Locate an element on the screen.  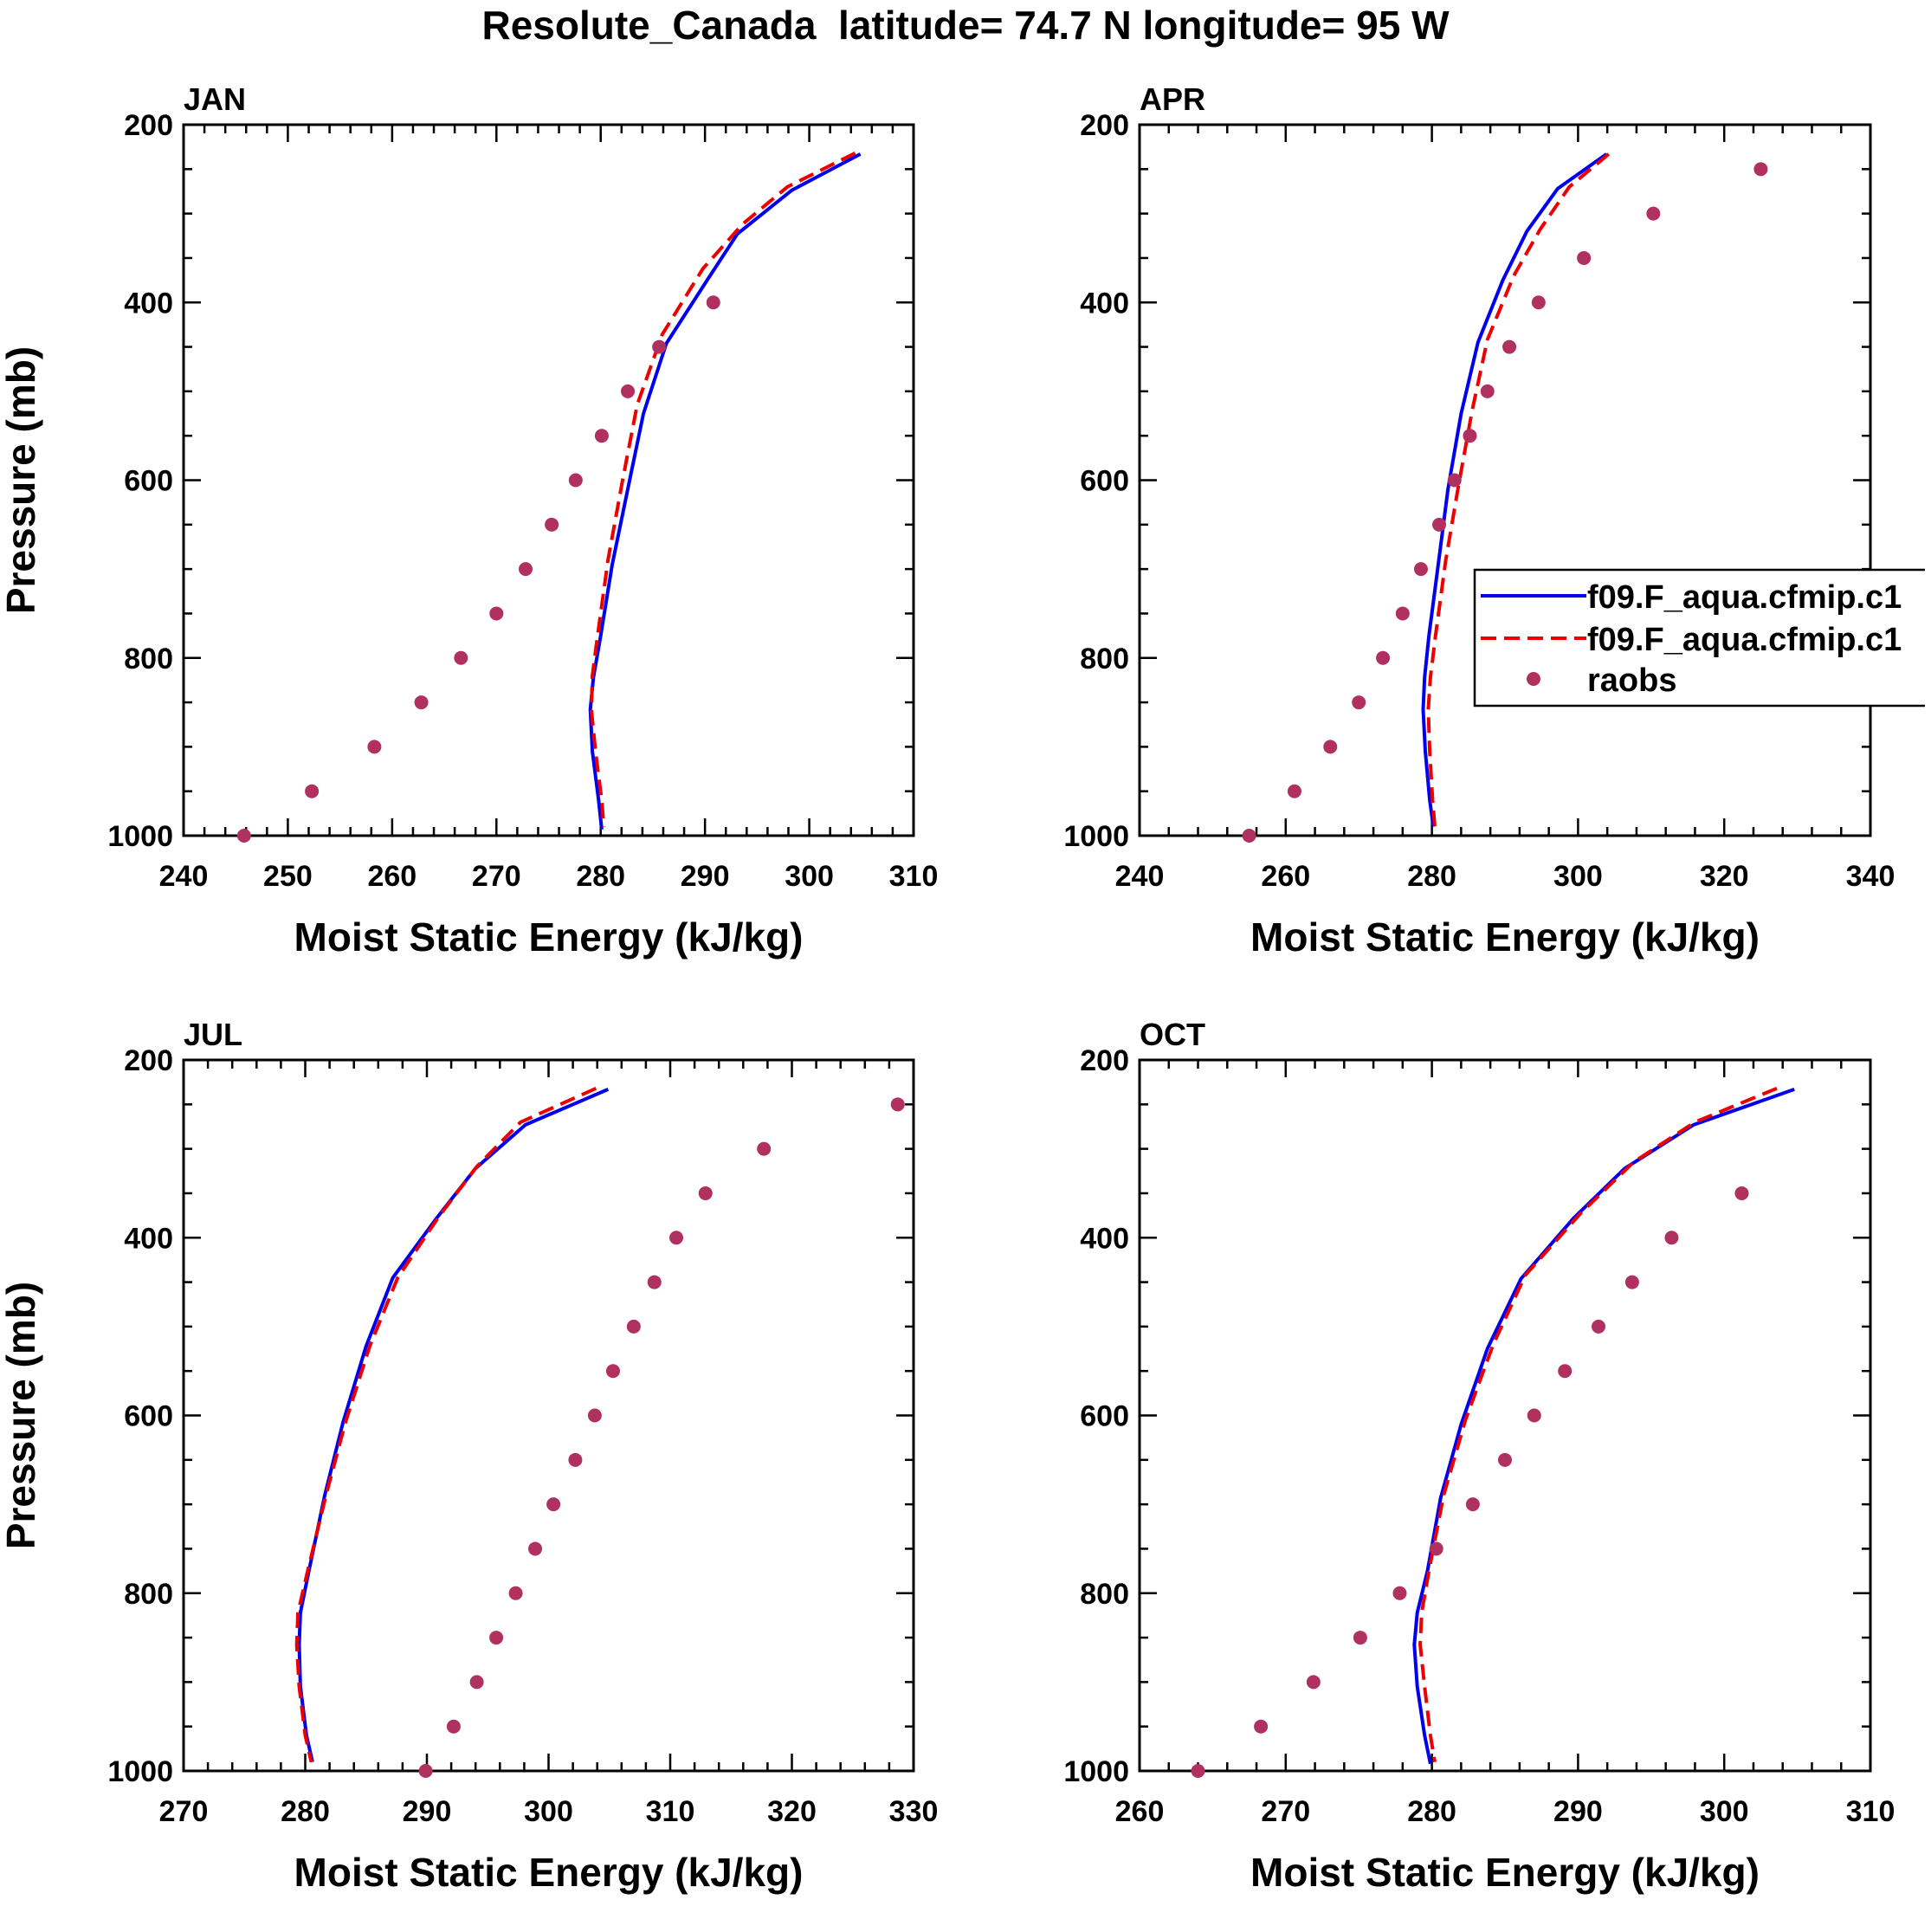
x-tick-label: 240 is located at coordinates (184, 876).